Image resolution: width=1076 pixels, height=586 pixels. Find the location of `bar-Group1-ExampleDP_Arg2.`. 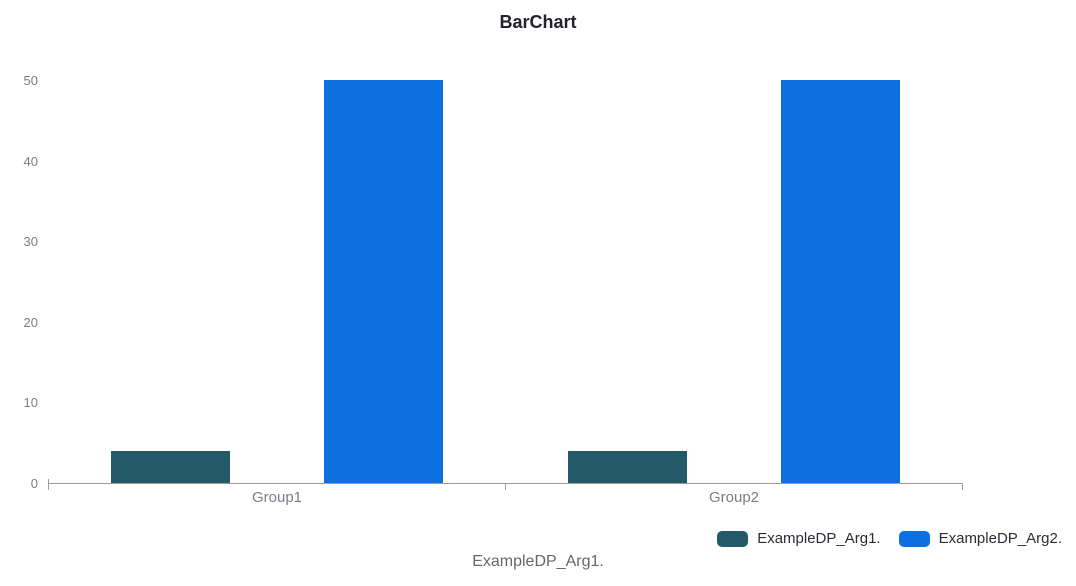

bar-Group1-ExampleDP_Arg2. is located at coordinates (383, 281).